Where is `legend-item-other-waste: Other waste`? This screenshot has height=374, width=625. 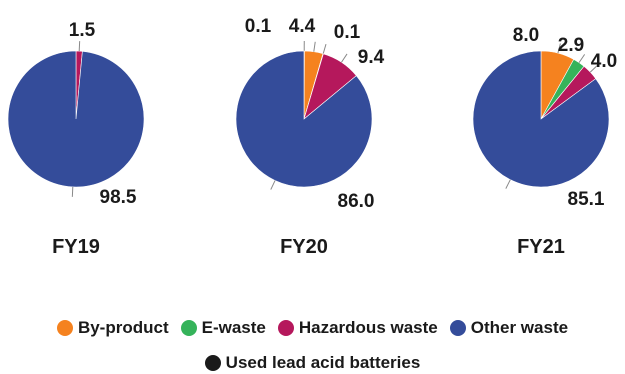
legend-item-other-waste: Other waste is located at coordinates (509, 328).